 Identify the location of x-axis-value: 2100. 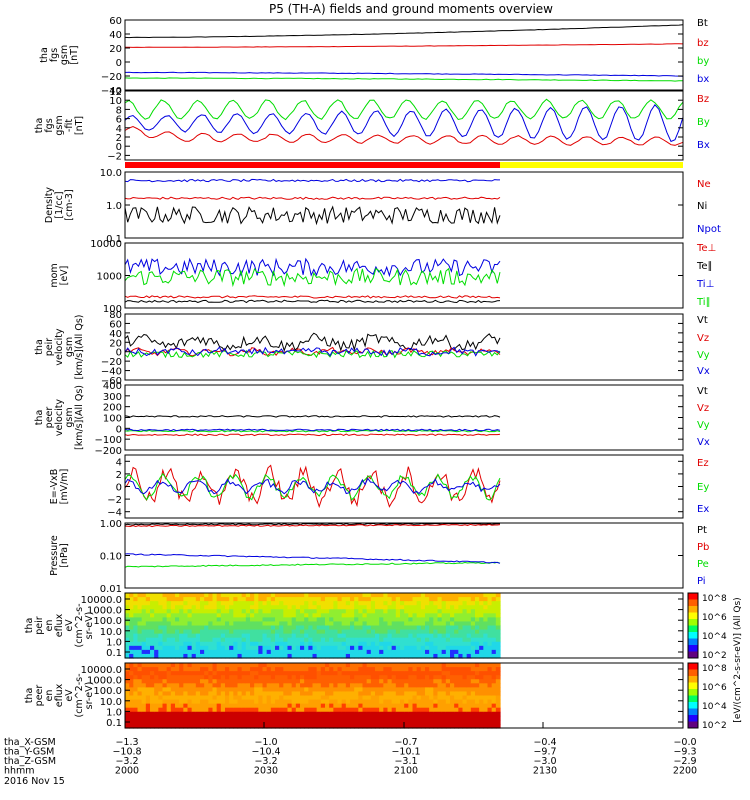
(406, 771).